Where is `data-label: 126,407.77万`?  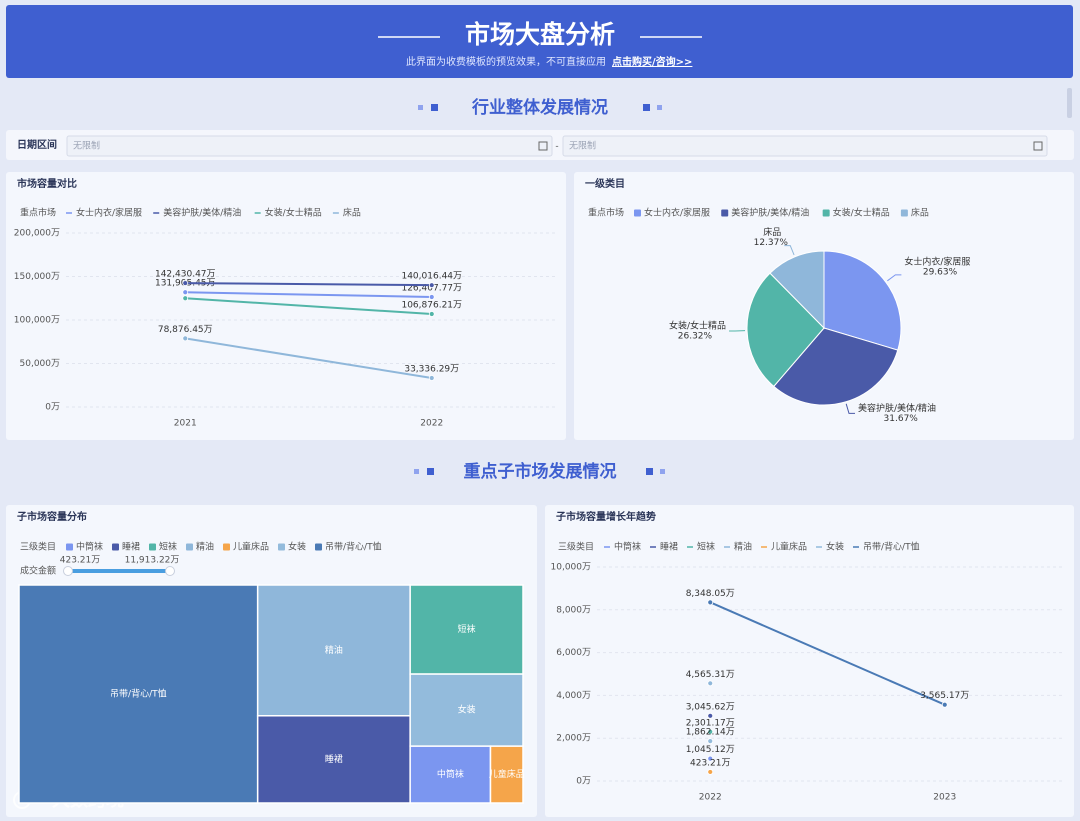 data-label: 126,407.77万 is located at coordinates (431, 289).